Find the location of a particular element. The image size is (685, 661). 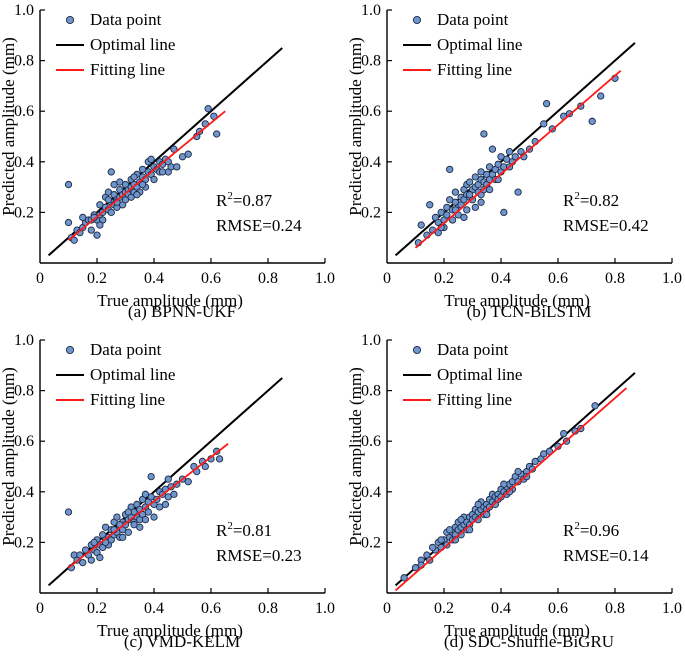

r2-prefix: R is located at coordinates (222, 200).